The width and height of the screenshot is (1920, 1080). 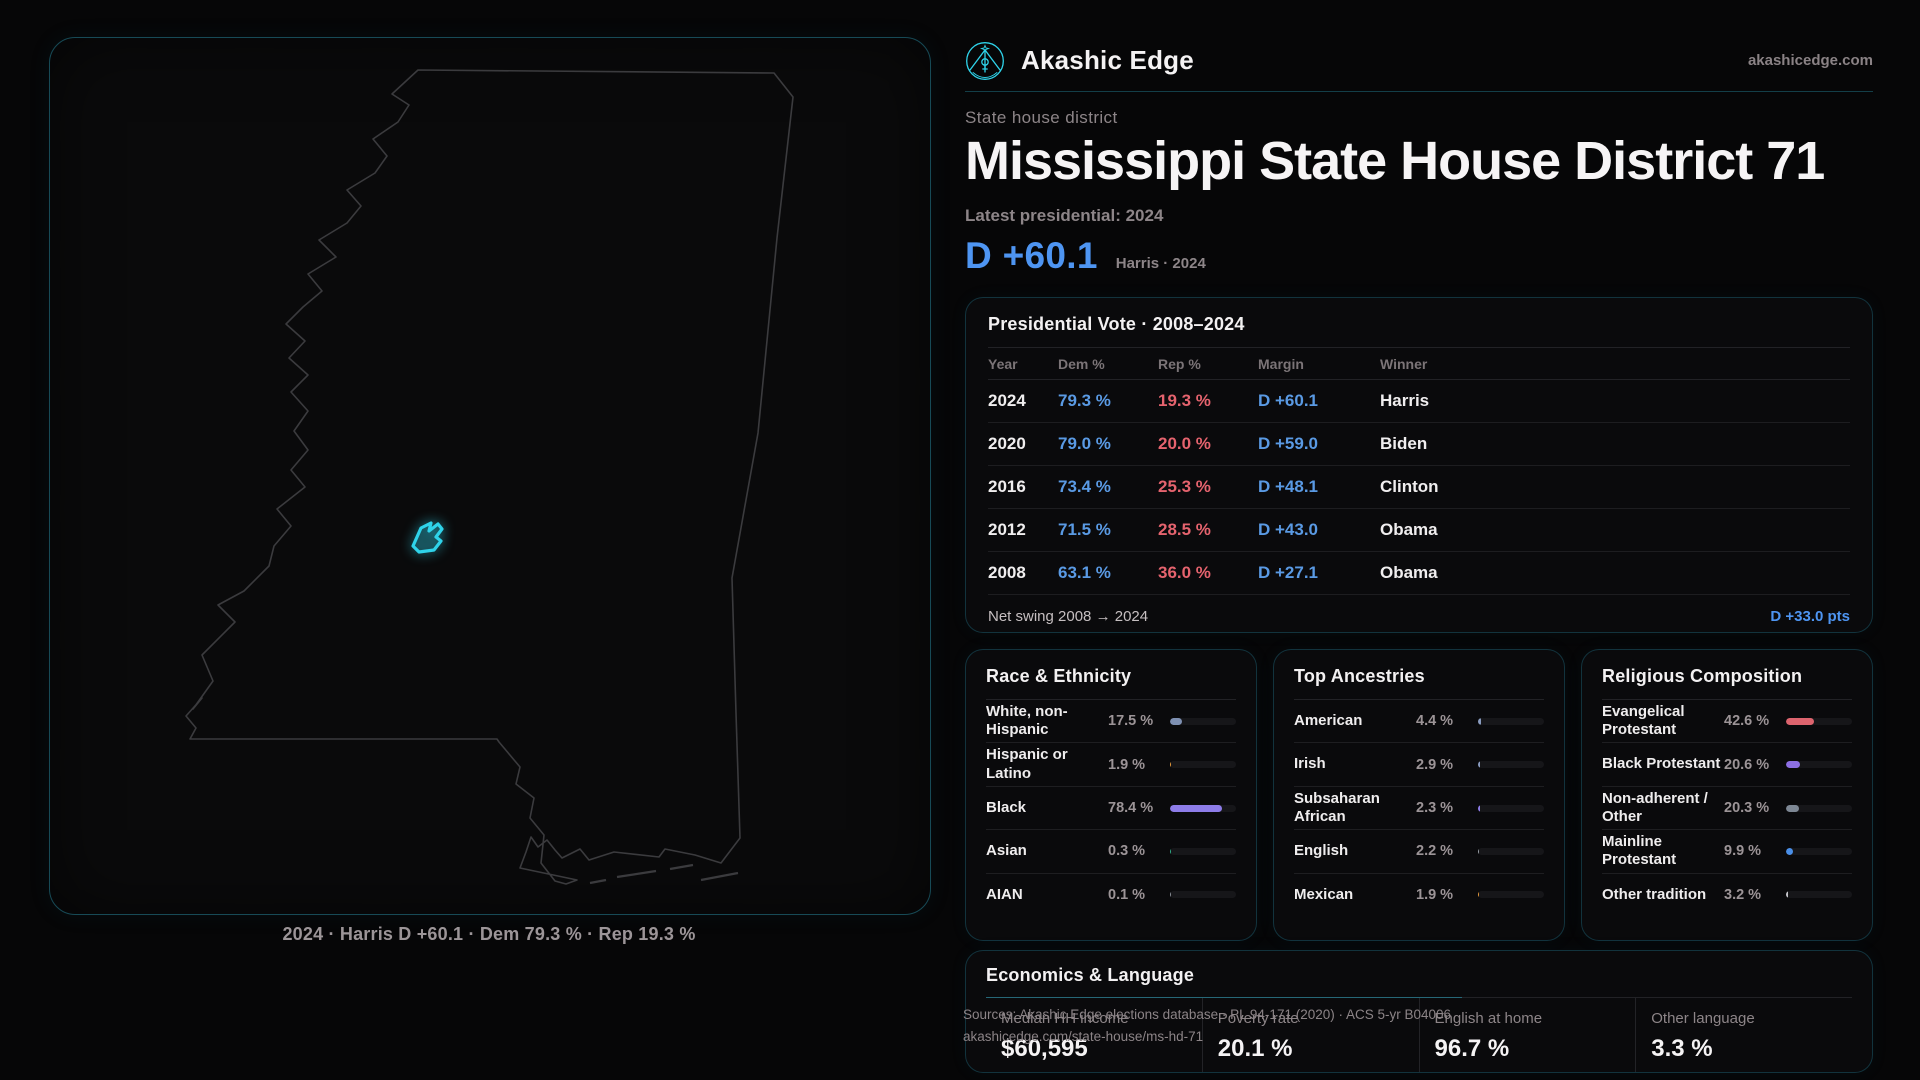 I want to click on headline-margin-context: Harris · 2024, so click(x=1160, y=263).